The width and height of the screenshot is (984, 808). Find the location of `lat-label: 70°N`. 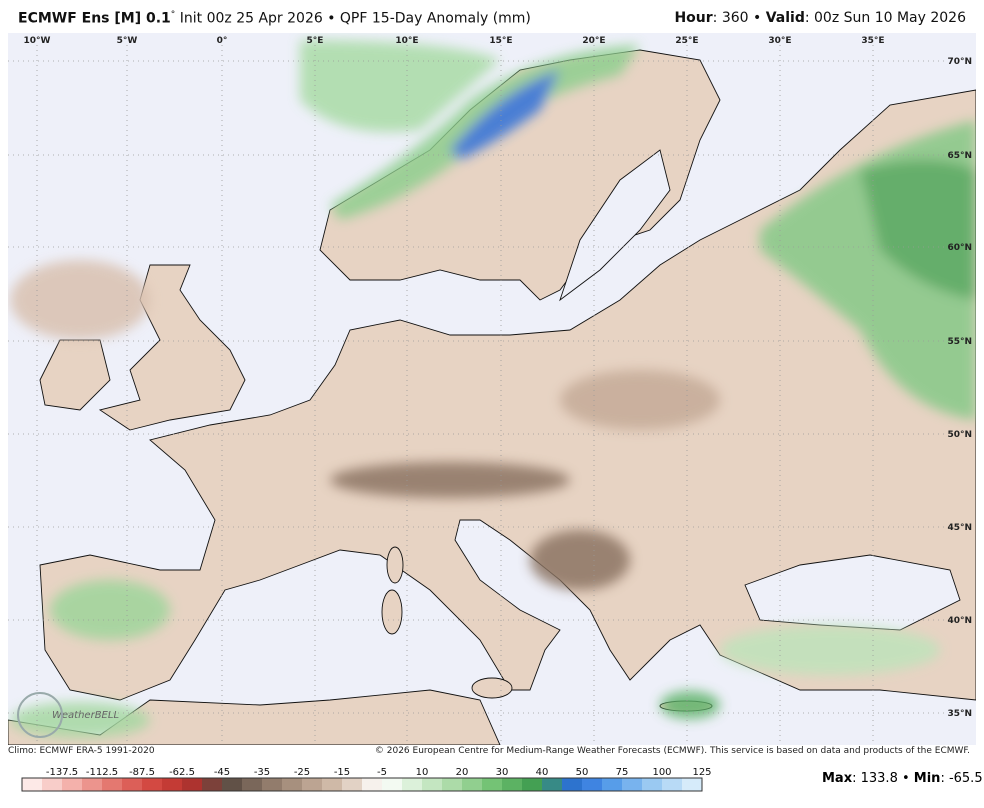

lat-label: 70°N is located at coordinates (959, 62).